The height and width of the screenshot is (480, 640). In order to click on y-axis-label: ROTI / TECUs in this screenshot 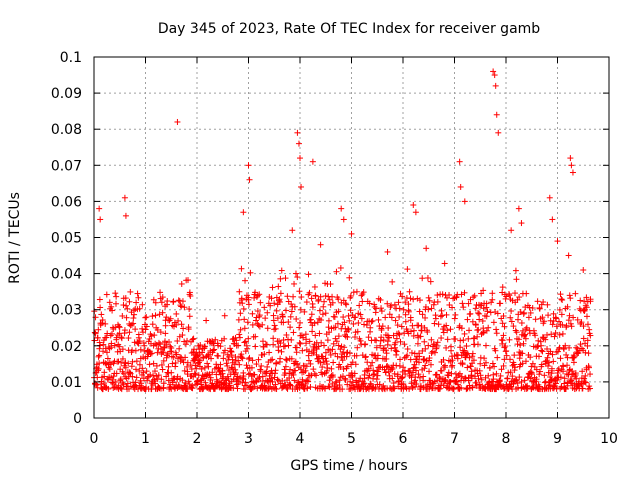, I will do `click(15, 238)`.